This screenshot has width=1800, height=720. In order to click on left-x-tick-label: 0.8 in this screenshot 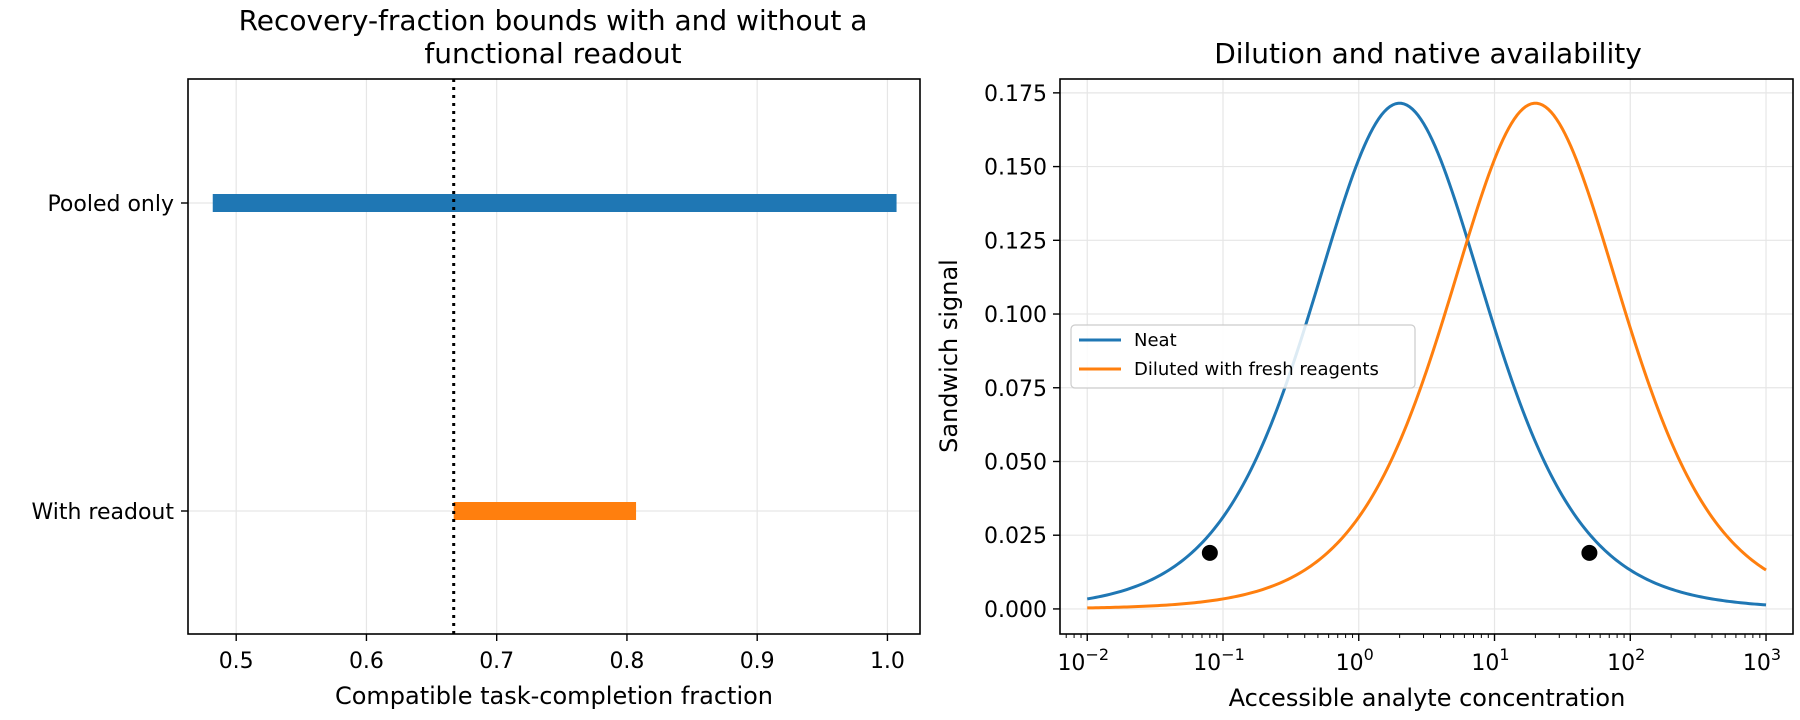, I will do `click(626, 661)`.